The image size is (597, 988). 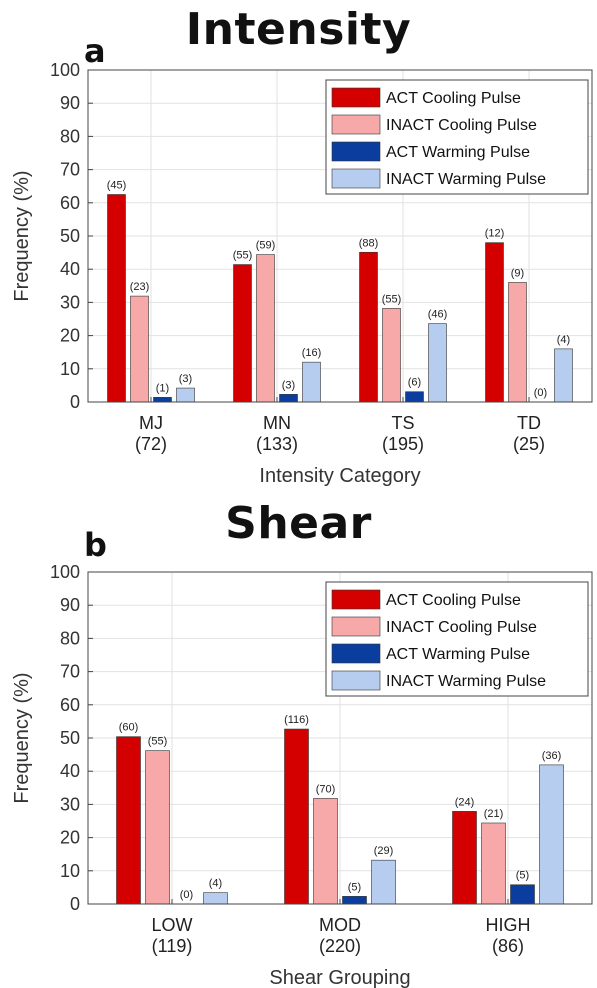 I want to click on bar-count-label: (9), so click(x=517, y=273).